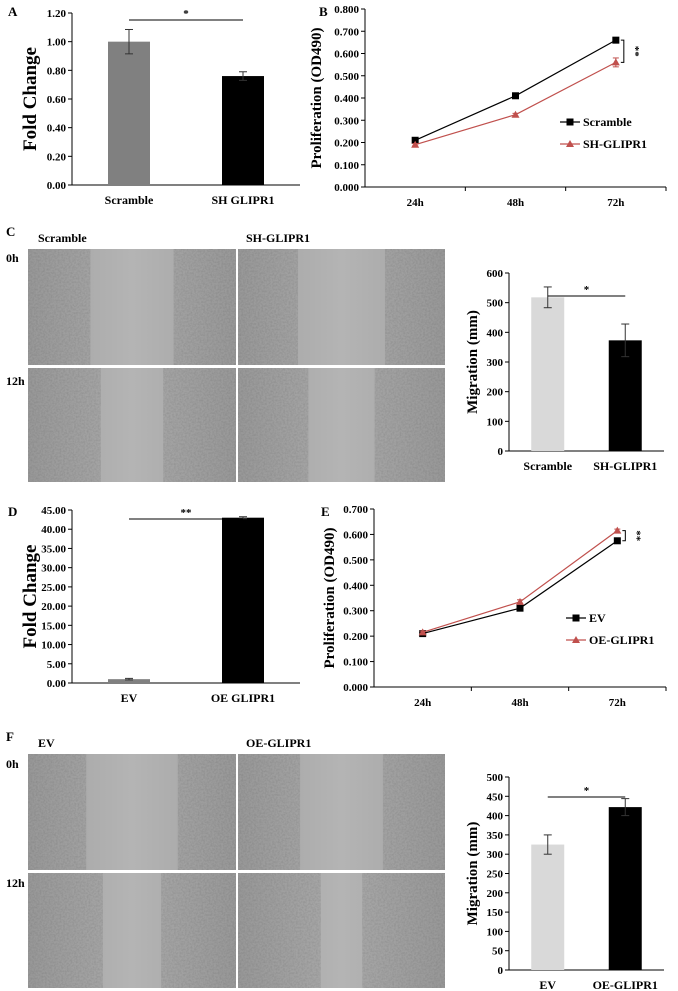 The height and width of the screenshot is (991, 678). I want to click on panel-letter-b: B, so click(323, 11).